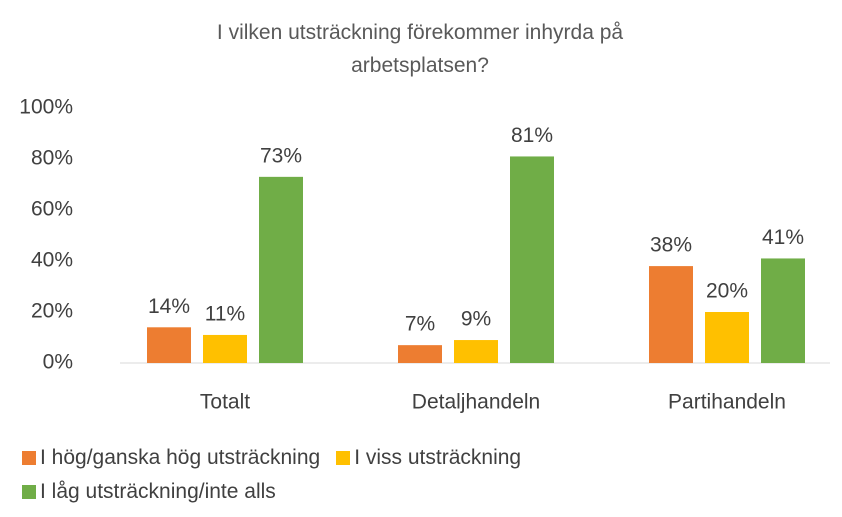 The image size is (842, 517). What do you see at coordinates (52, 311) in the screenshot?
I see `y-tick-label: 20%` at bounding box center [52, 311].